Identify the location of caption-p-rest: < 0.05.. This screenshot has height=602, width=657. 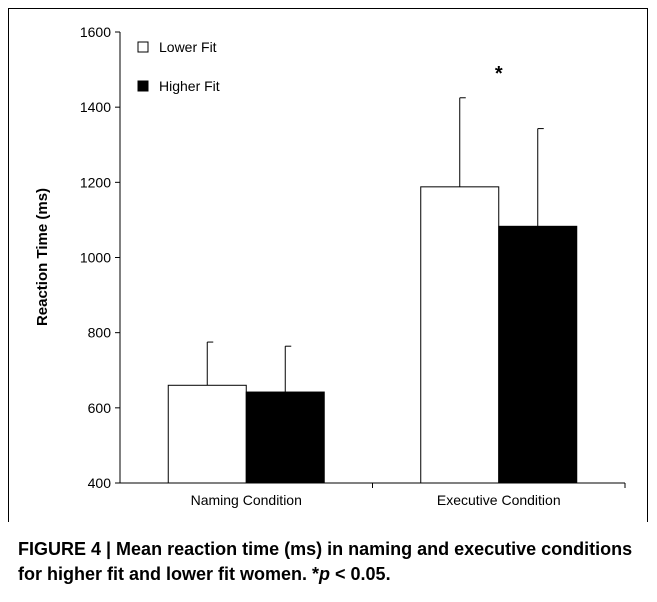
(360, 574).